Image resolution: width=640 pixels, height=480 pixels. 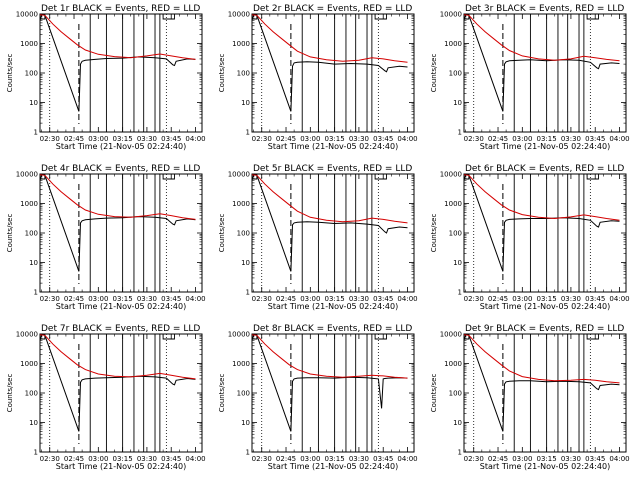 I want to click on panel-title: Det 5r BLACK = Events, RED = LLD, so click(x=332, y=169).